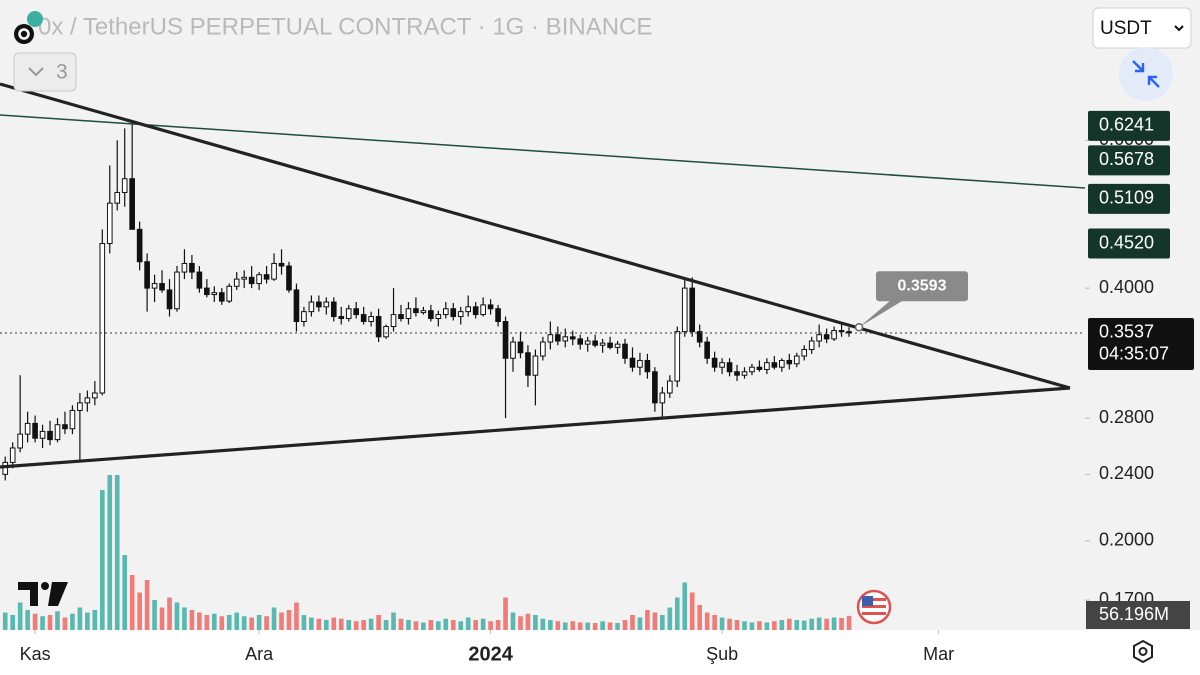  Describe the element at coordinates (874, 607) in the screenshot. I see `event-icon` at that location.